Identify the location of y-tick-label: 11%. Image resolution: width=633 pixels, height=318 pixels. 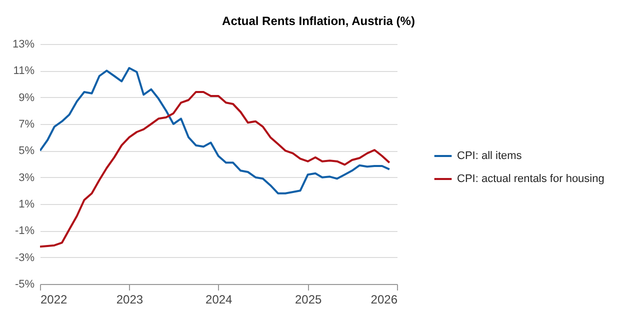
(24, 71).